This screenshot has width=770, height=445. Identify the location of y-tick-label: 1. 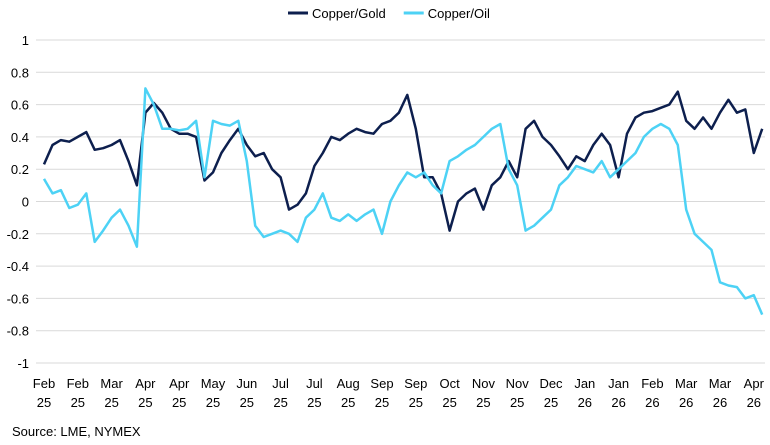
(25, 40).